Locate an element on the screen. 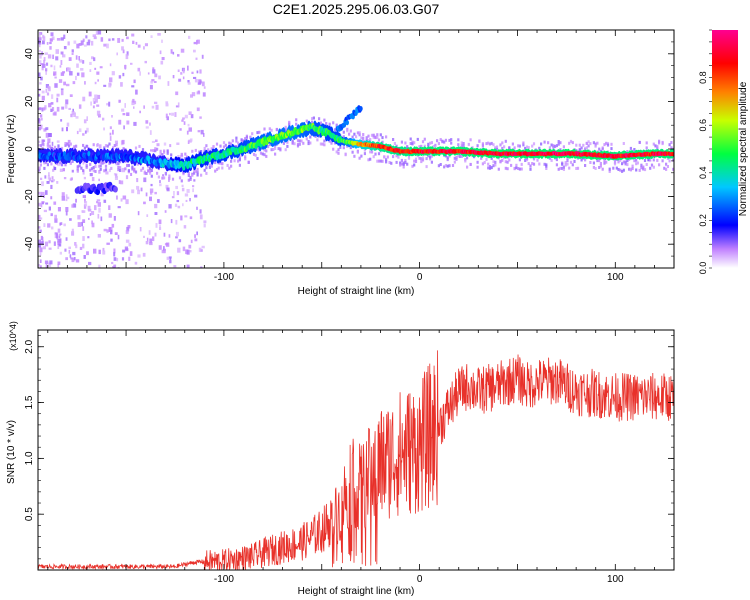 This screenshot has width=750, height=600. colorbar-tick-label: 0.6 is located at coordinates (703, 125).